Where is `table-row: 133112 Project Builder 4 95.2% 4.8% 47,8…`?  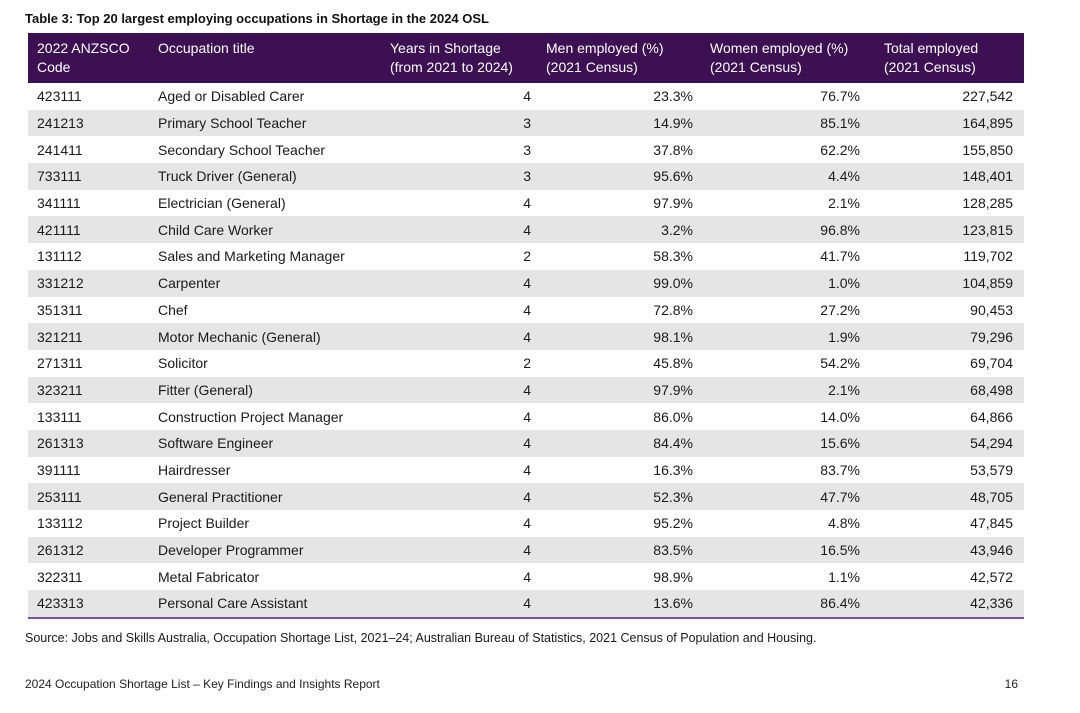
table-row: 133112 Project Builder 4 95.2% 4.8% 47,8… is located at coordinates (526, 523).